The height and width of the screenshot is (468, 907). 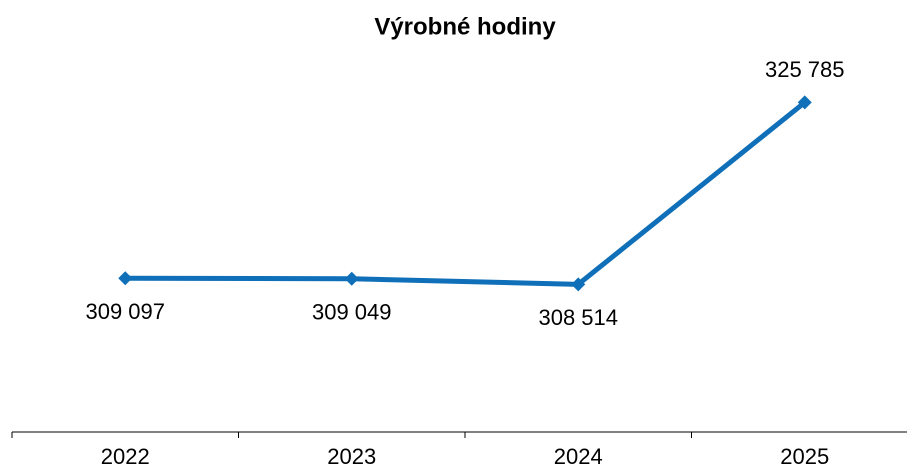 What do you see at coordinates (125, 311) in the screenshot?
I see `data-label: 309 097` at bounding box center [125, 311].